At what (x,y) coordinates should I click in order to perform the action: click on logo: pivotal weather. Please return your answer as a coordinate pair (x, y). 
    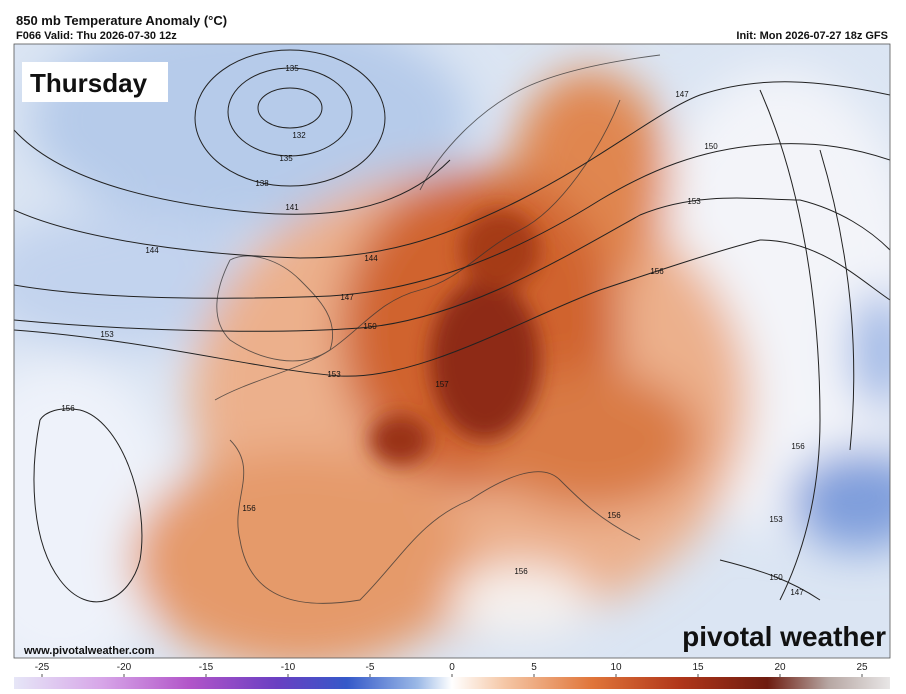
    Looking at the image, I should click on (784, 636).